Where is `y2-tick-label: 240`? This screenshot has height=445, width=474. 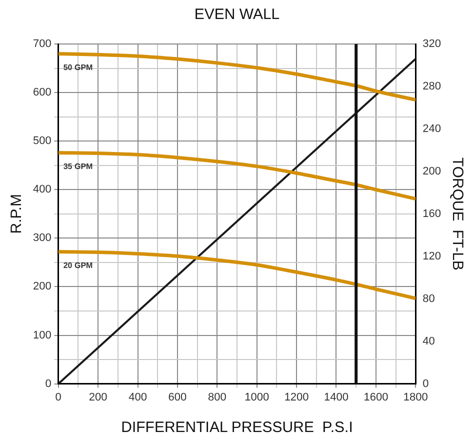 y2-tick-label: 240 is located at coordinates (432, 128).